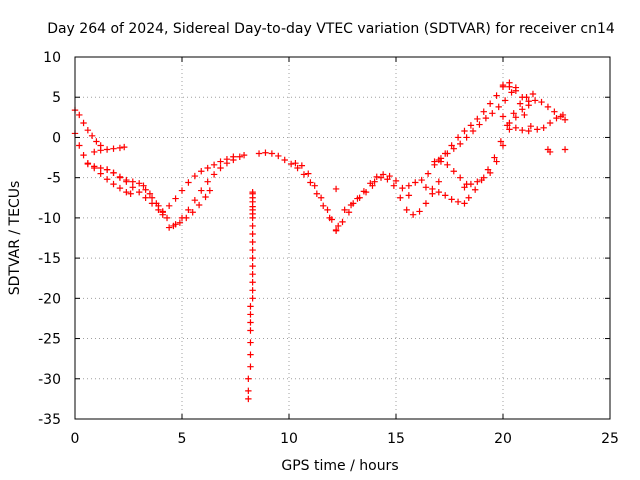 The width and height of the screenshot is (640, 480). What do you see at coordinates (610, 439) in the screenshot?
I see `x-tick-label: 25` at bounding box center [610, 439].